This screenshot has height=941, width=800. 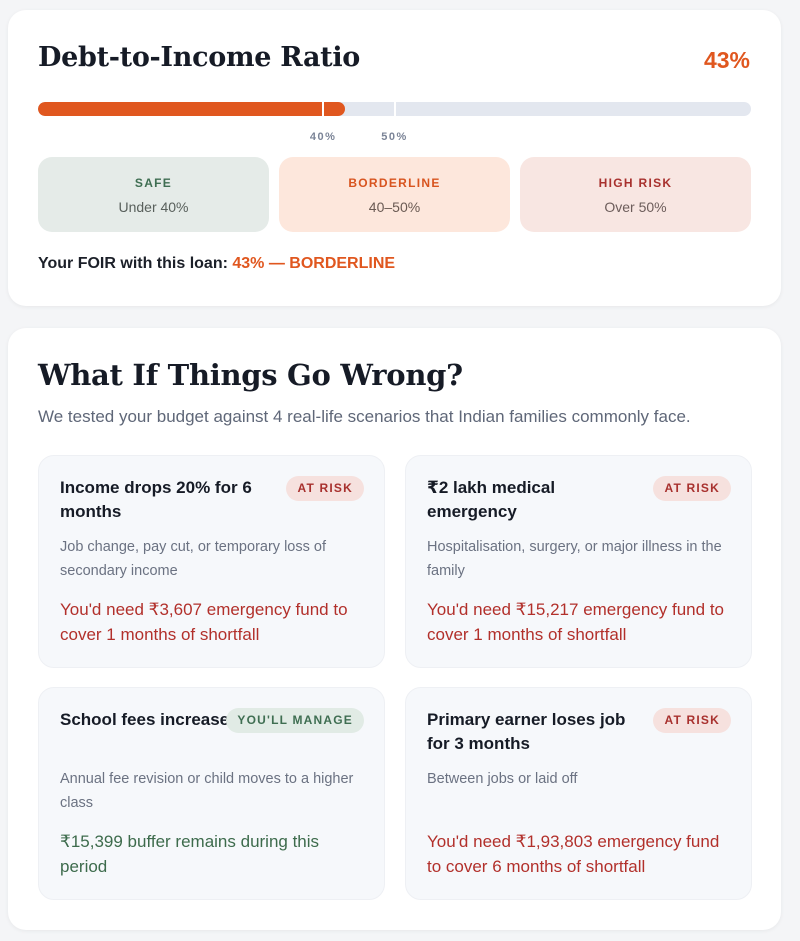 What do you see at coordinates (135, 263) in the screenshot?
I see `foir-label: Your FOIR with this loan:` at bounding box center [135, 263].